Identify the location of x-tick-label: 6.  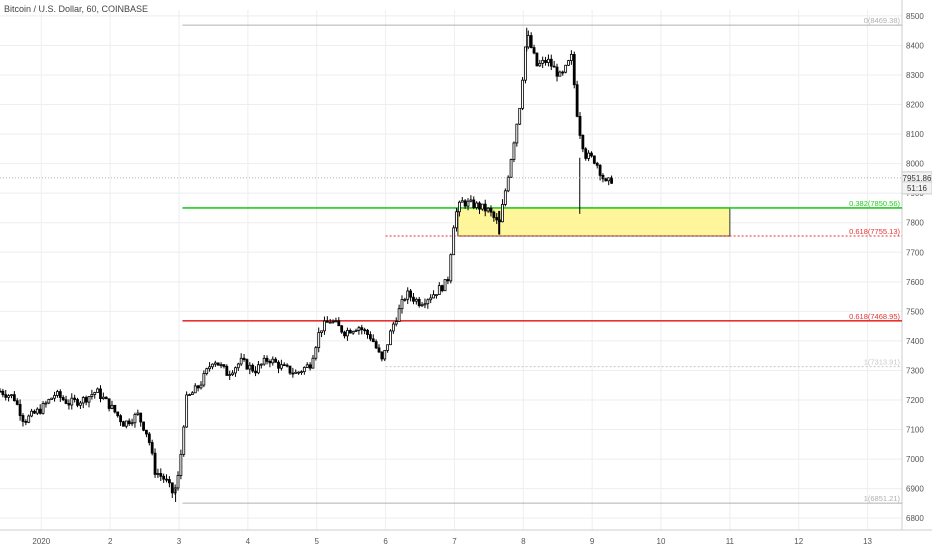
(385, 541).